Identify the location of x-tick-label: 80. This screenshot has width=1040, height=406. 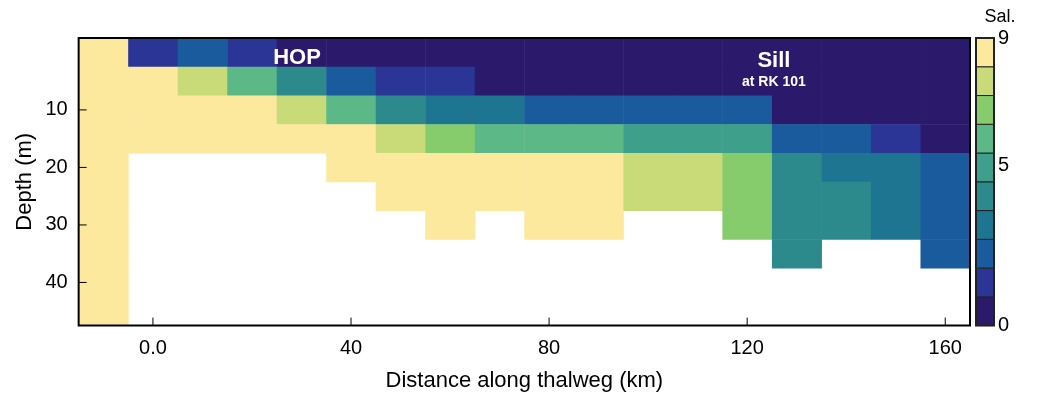
(549, 347).